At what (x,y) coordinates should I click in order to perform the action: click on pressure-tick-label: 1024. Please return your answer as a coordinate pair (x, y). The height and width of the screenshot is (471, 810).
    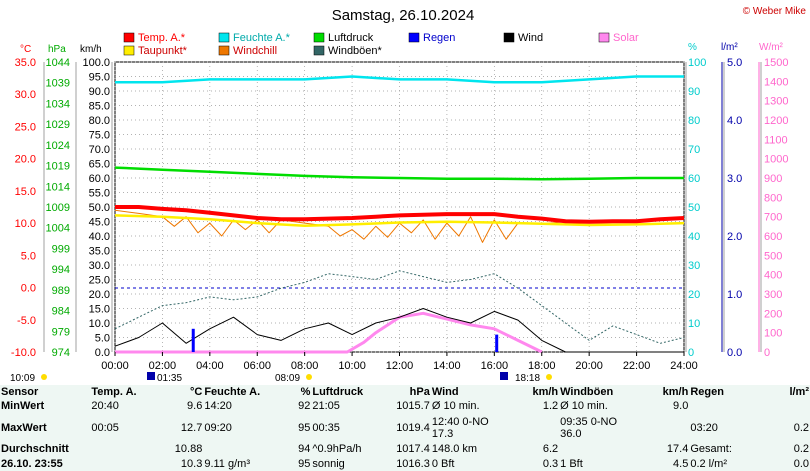
    Looking at the image, I should click on (58, 146).